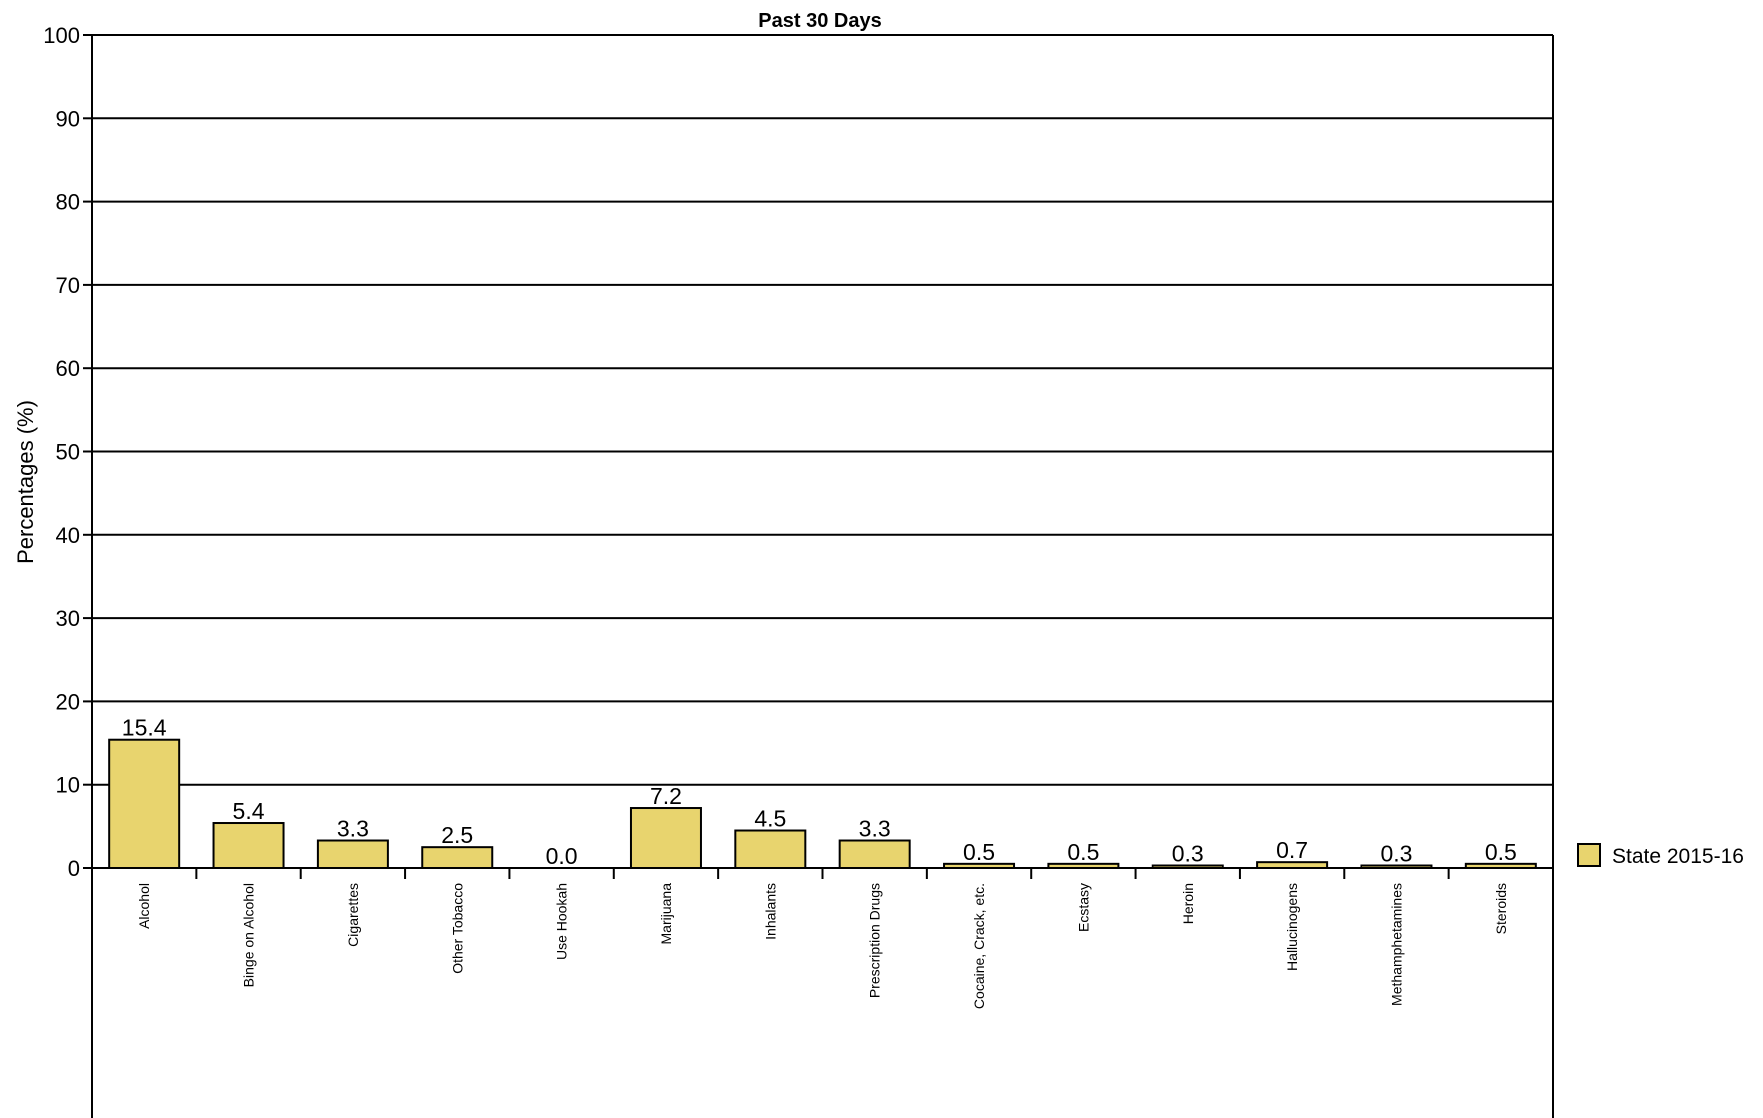 This screenshot has height=1118, width=1763. Describe the element at coordinates (1292, 850) in the screenshot. I see `data-label: 0.7` at that location.